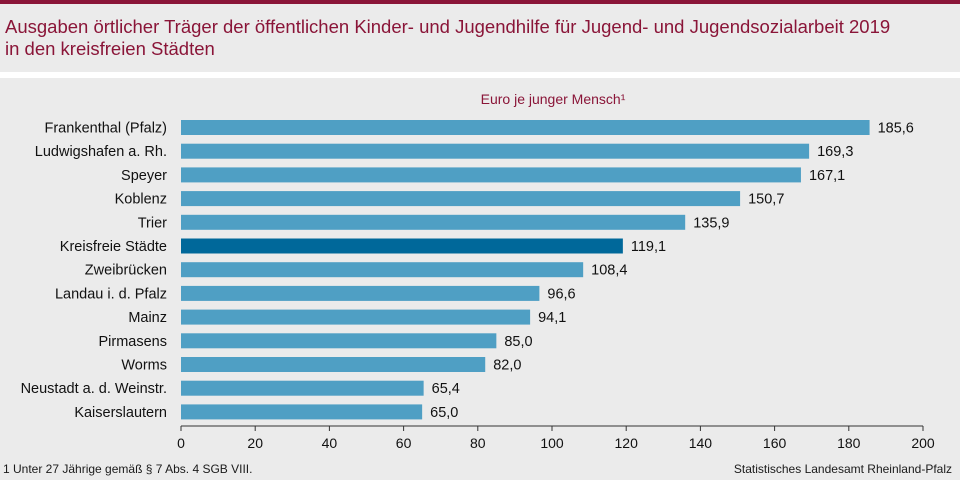  What do you see at coordinates (152, 223) in the screenshot?
I see `category-label-trier: Trier` at bounding box center [152, 223].